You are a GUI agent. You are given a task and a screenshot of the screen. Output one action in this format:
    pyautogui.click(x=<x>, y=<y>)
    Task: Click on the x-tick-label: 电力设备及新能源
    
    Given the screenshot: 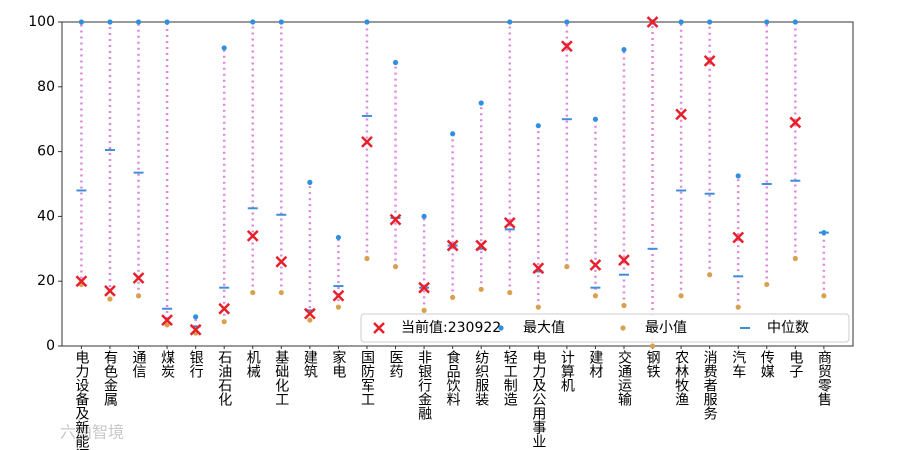 What is the action you would take?
    pyautogui.click(x=81, y=400)
    